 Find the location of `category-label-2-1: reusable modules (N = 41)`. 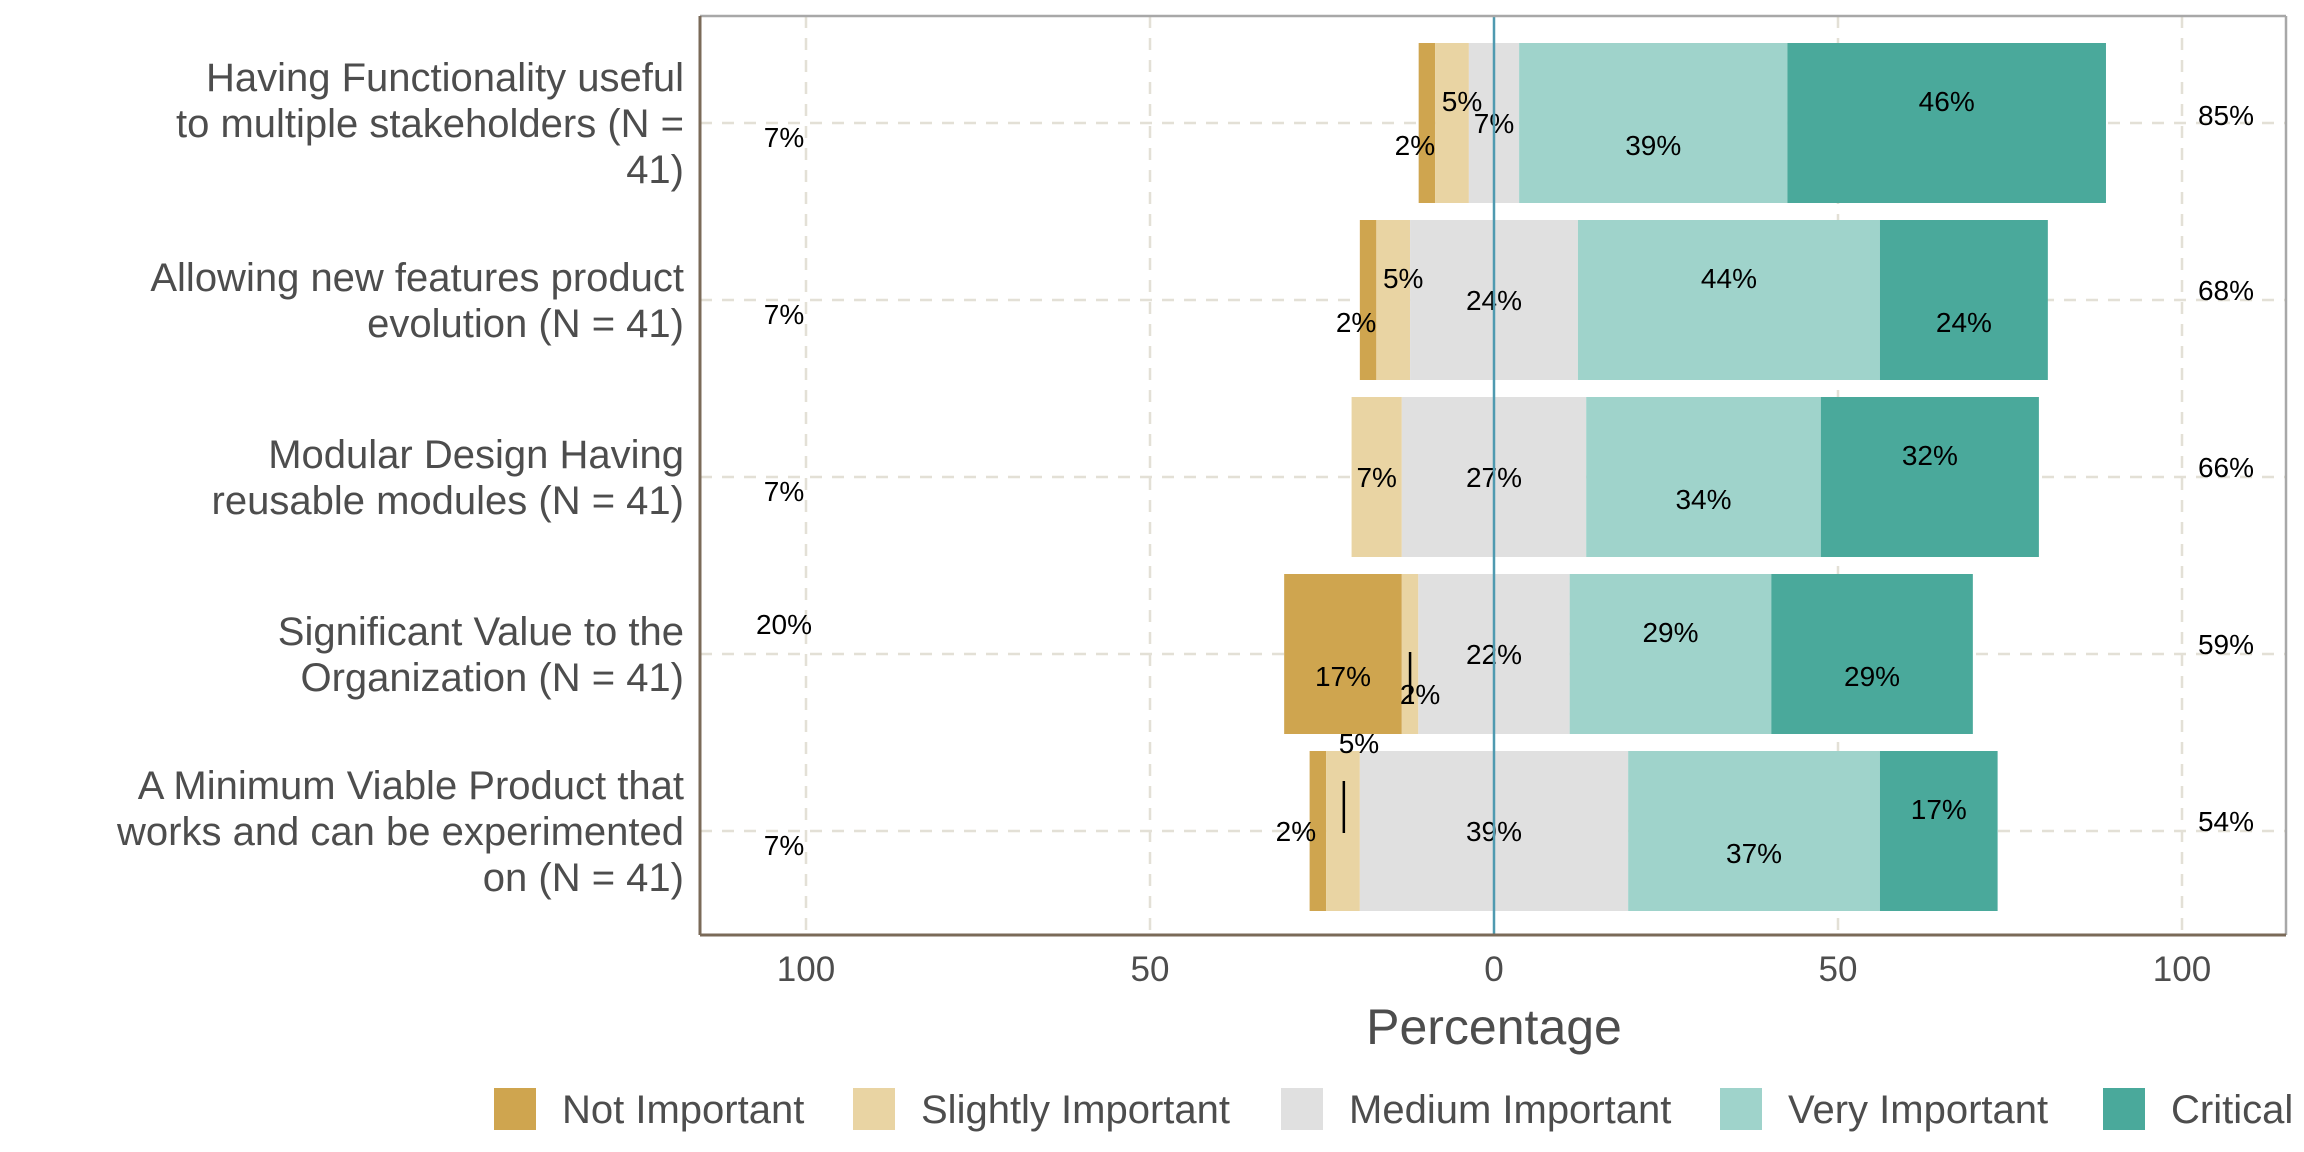

category-label-2-1: reusable modules (N = 41) is located at coordinates (448, 501).